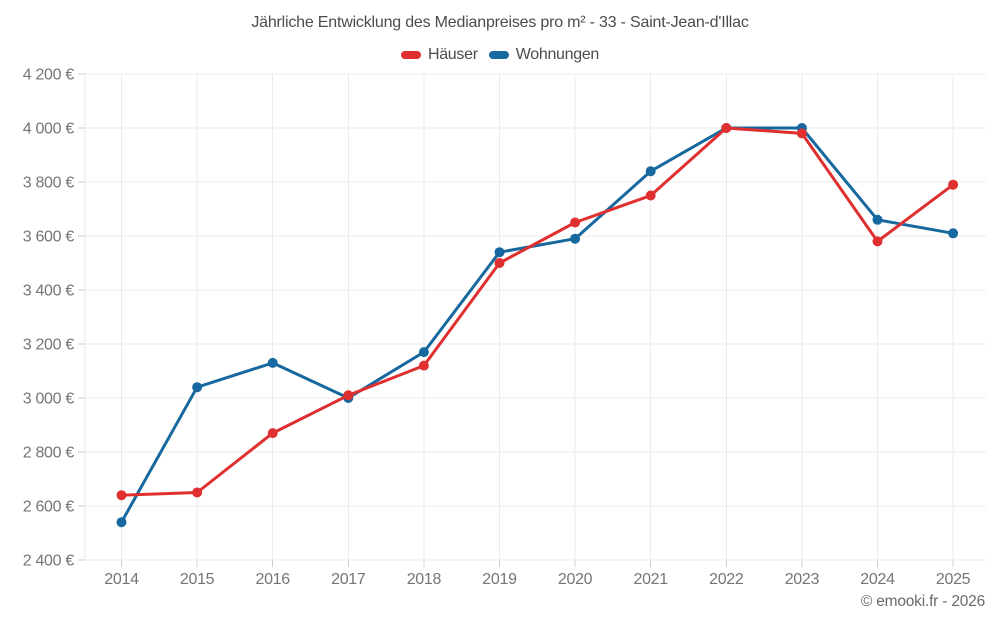  I want to click on legend-item-h-user: Häuser, so click(439, 55).